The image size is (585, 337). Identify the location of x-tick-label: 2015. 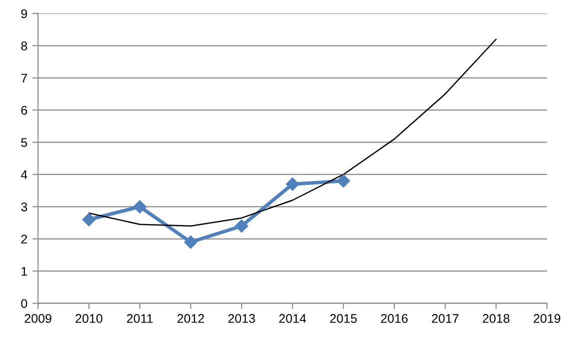
(343, 318).